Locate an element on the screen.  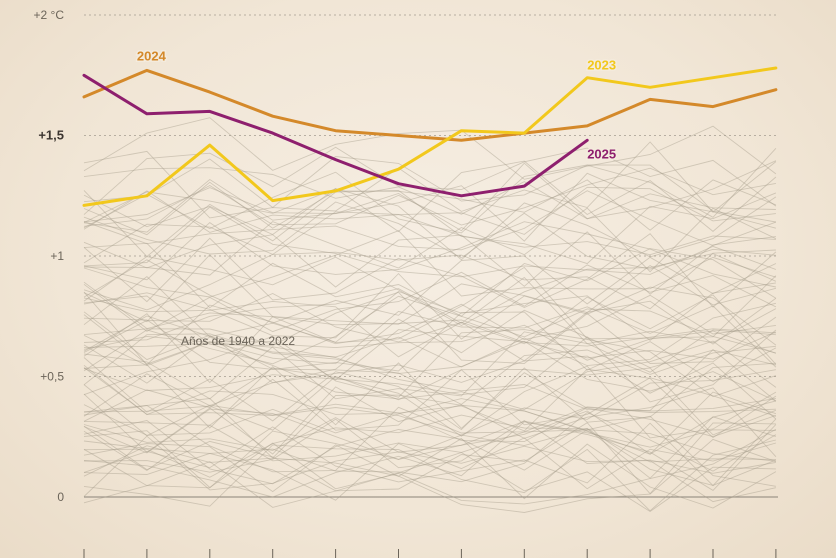
y-axis-ticks: +2 °C +1,5 +1 +0,5 0 is located at coordinates (49, 256).